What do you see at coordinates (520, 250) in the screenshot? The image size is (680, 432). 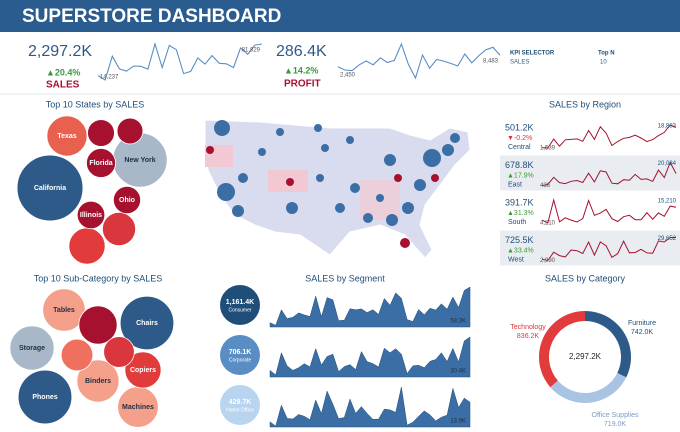 I see `region-change: ▲33.4%` at bounding box center [520, 250].